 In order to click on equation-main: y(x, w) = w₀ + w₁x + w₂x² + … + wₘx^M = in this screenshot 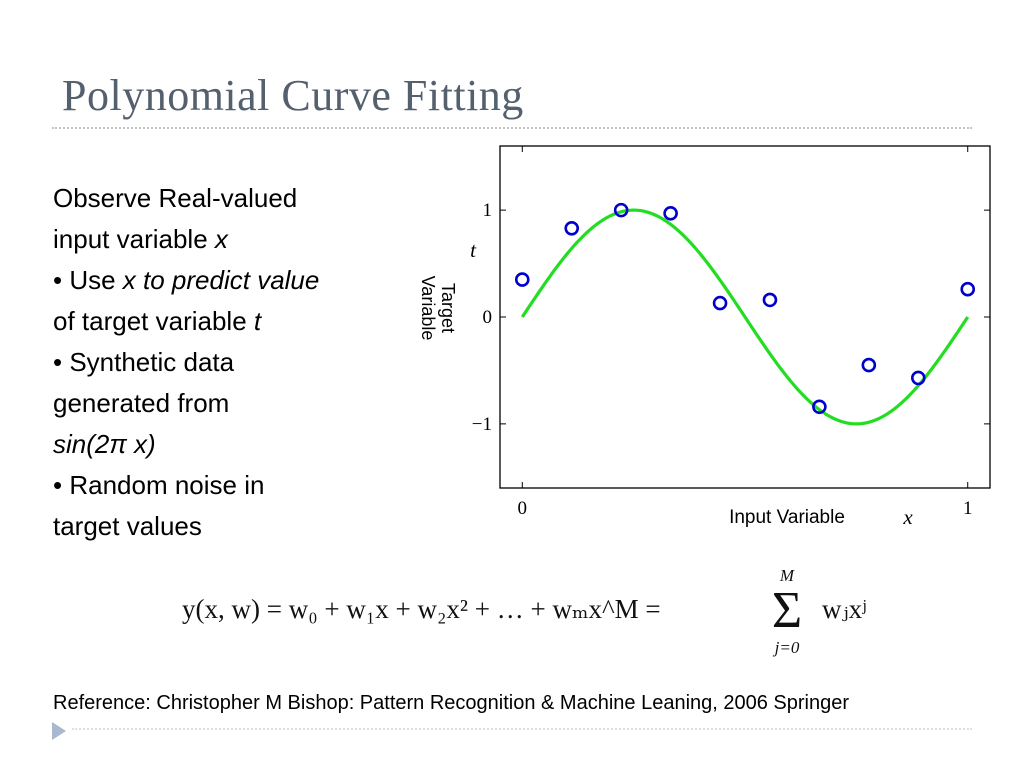, I will do `click(421, 609)`.